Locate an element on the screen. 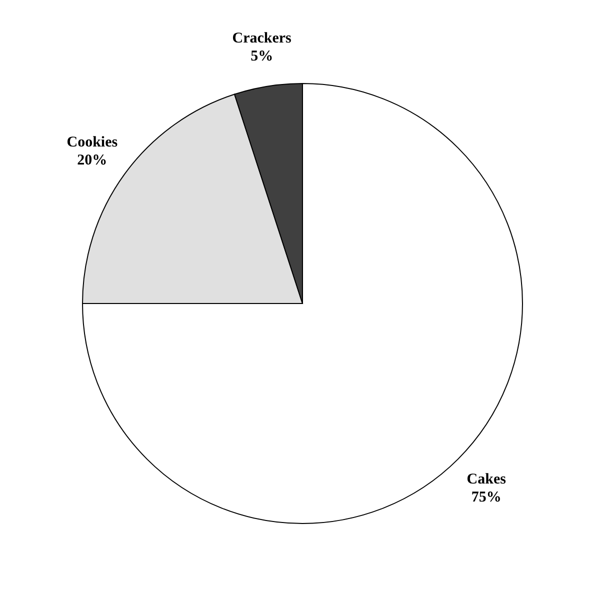 The width and height of the screenshot is (605, 607). data-label: 75% is located at coordinates (486, 497).